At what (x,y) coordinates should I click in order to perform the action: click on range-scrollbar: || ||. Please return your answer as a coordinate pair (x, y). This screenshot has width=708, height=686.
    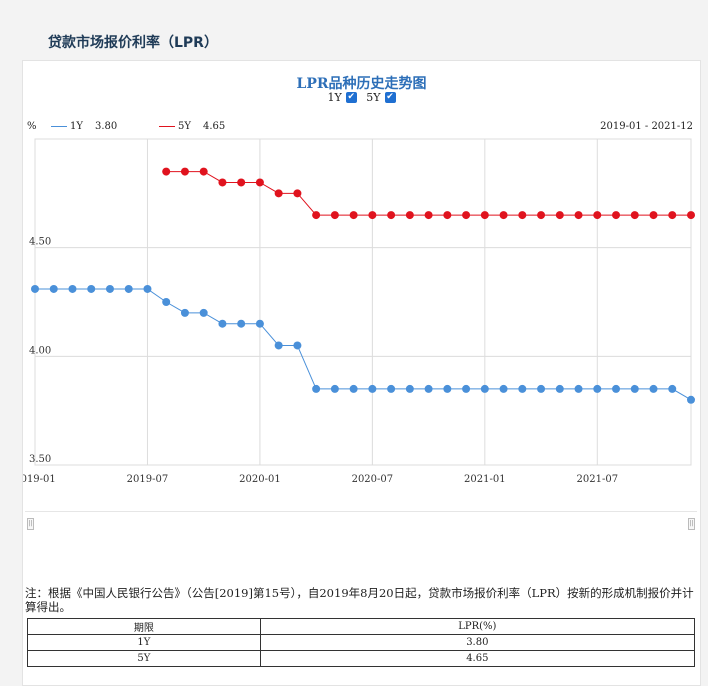
    Looking at the image, I should click on (361, 528).